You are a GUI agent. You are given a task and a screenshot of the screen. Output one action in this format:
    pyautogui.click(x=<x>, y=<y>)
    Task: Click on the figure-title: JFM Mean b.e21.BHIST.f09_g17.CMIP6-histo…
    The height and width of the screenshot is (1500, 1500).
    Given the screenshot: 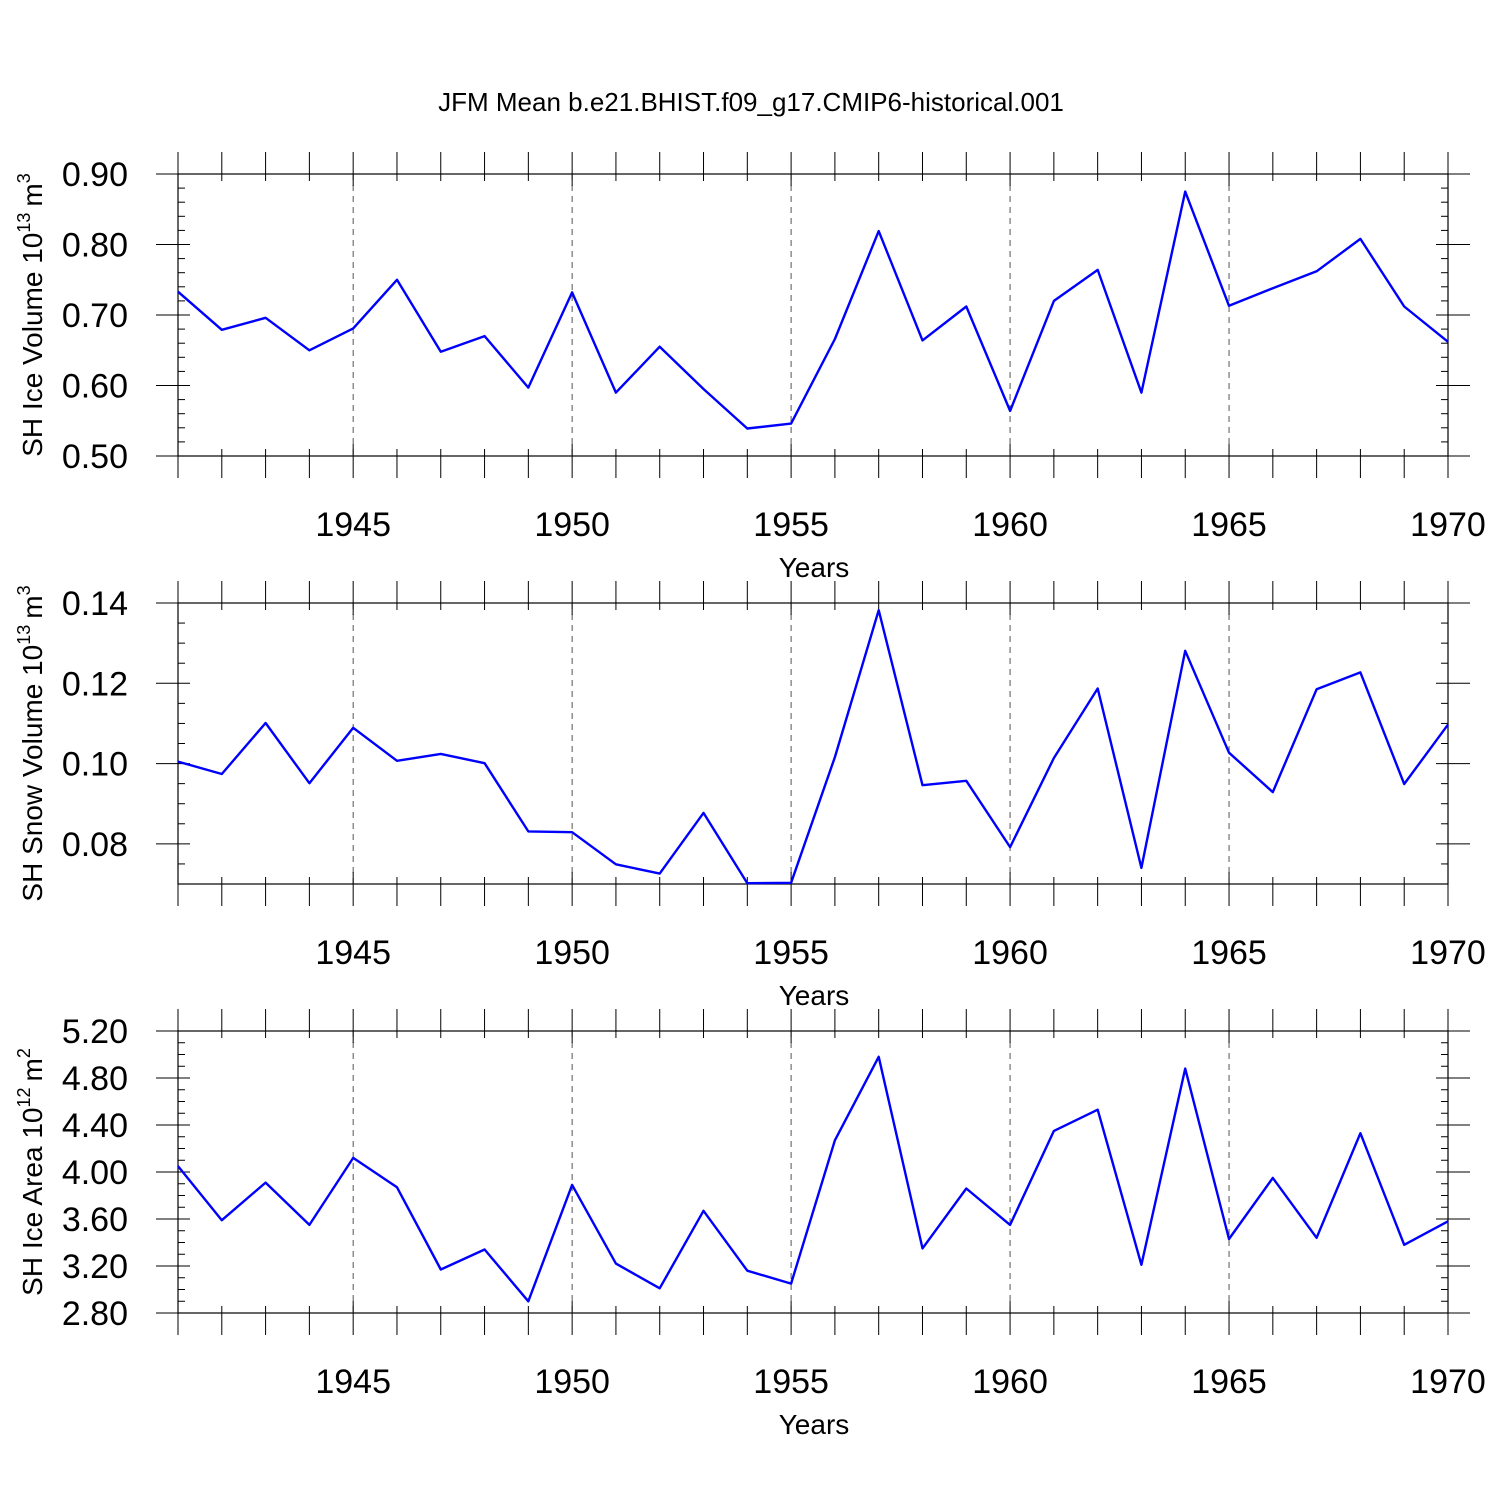 What is the action you would take?
    pyautogui.click(x=751, y=102)
    